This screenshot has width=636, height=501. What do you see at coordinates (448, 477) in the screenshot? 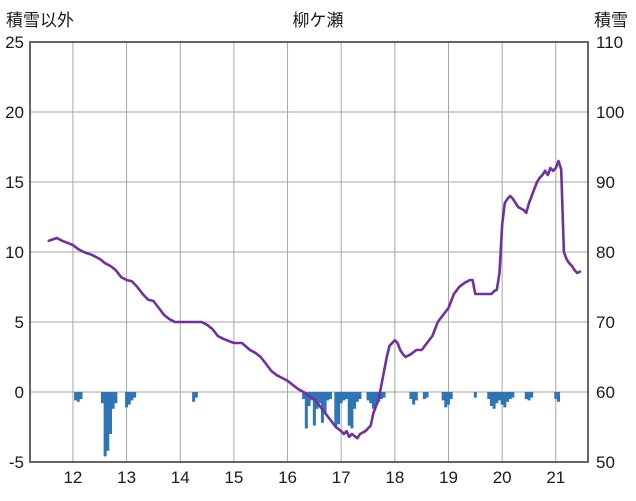
I see `tick-label: 19` at bounding box center [448, 477].